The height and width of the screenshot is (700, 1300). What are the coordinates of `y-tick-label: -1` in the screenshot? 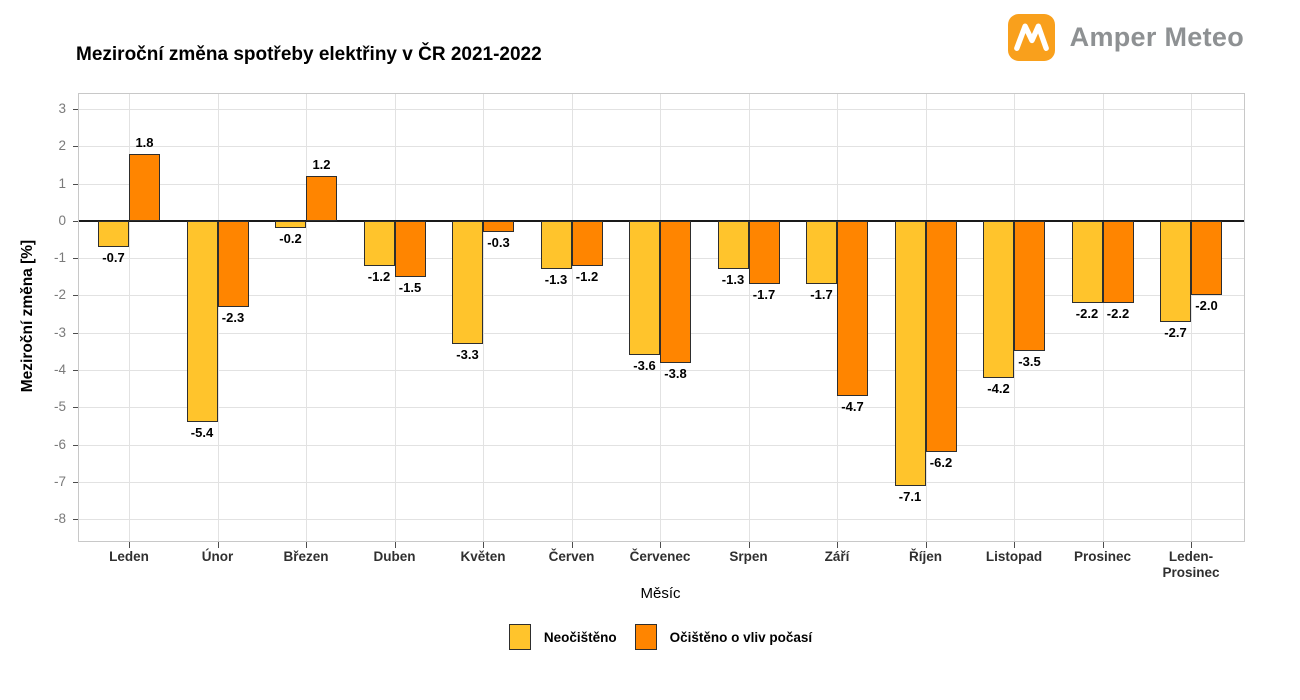 It's located at (59, 258).